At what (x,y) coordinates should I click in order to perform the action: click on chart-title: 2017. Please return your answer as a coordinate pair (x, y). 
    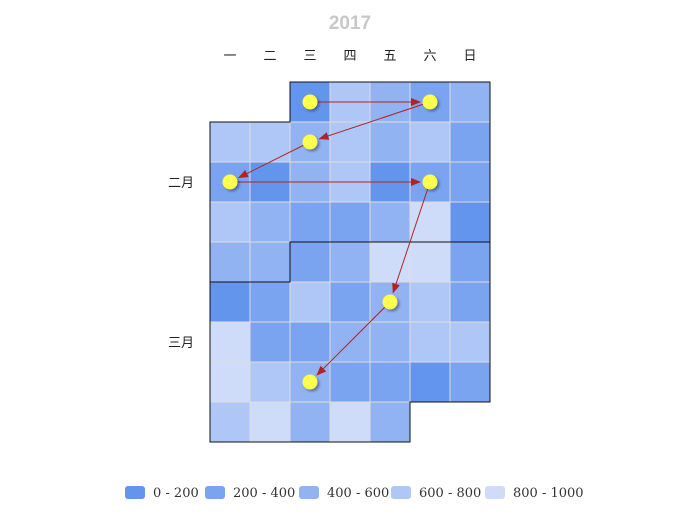
    Looking at the image, I should click on (350, 23).